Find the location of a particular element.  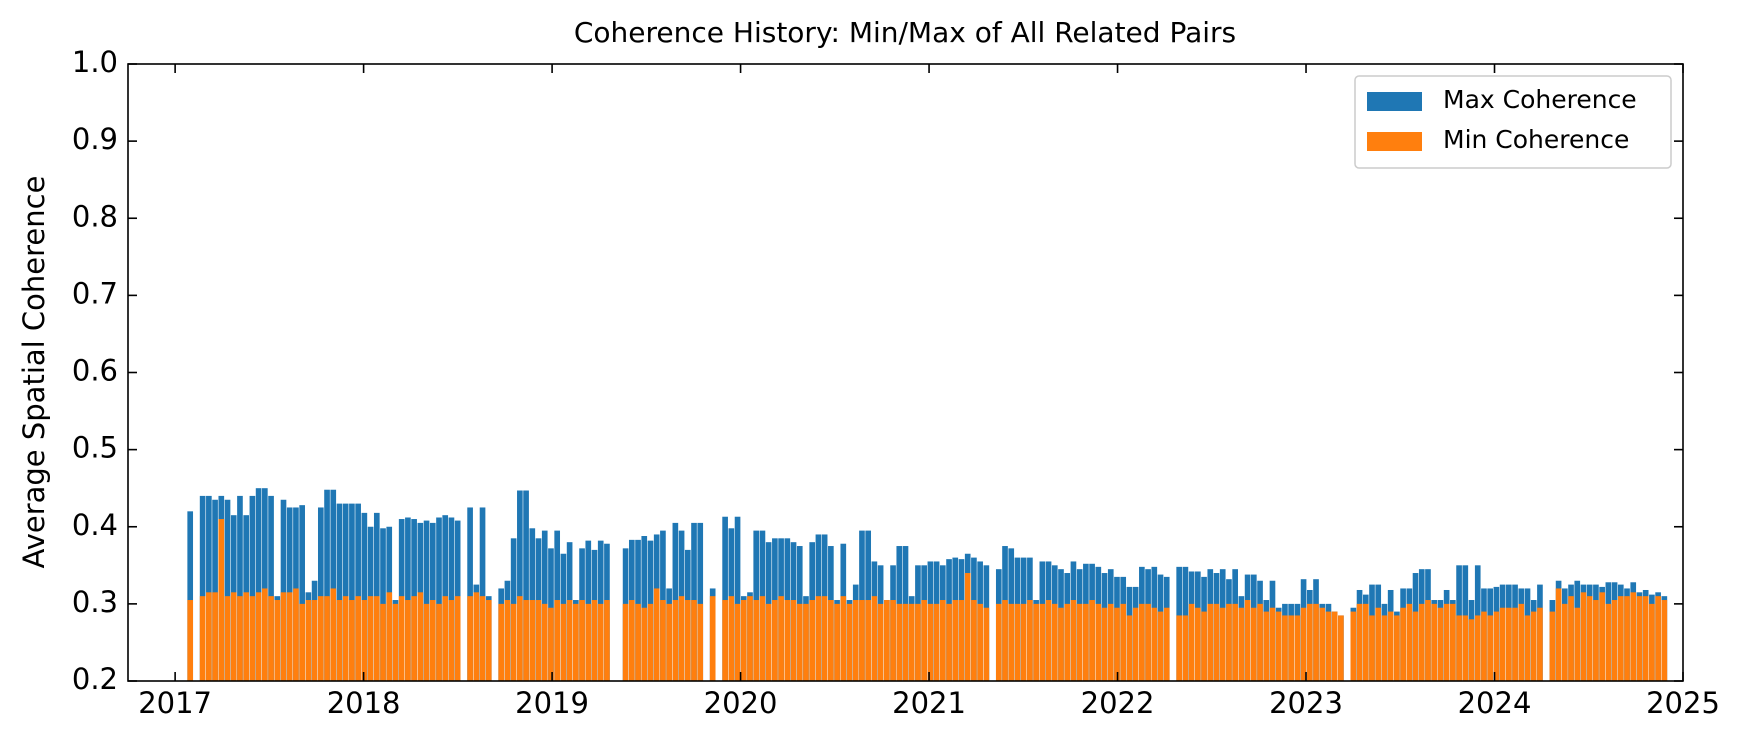

x-tick-label: 2020 is located at coordinates (741, 703).